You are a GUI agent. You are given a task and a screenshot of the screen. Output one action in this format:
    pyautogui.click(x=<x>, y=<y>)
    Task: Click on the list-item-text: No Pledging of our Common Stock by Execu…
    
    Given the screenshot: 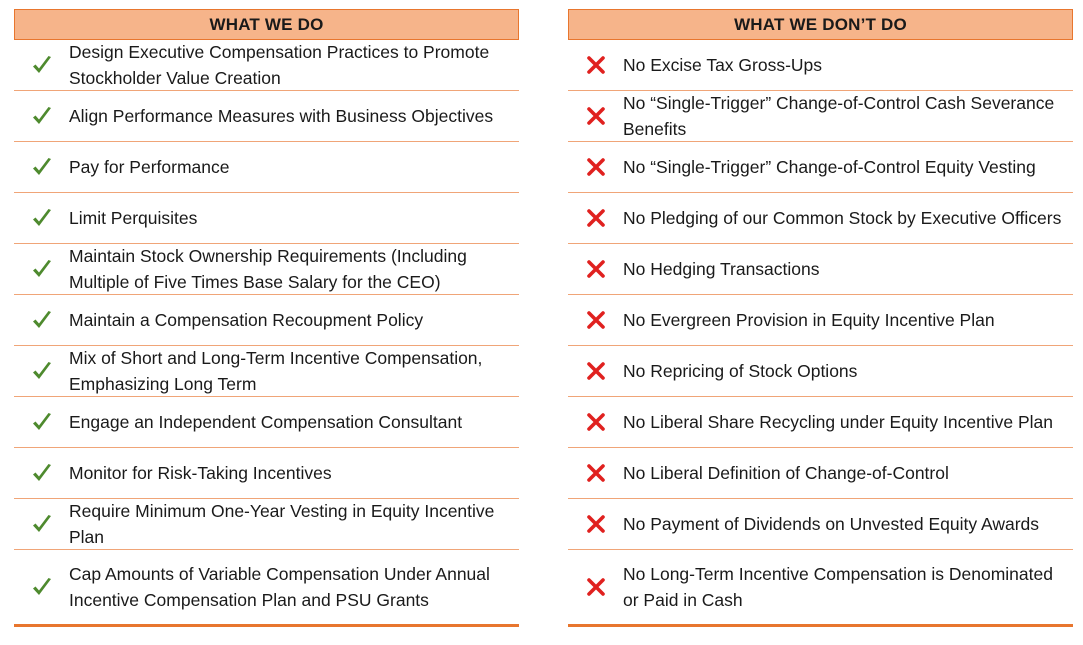 What is the action you would take?
    pyautogui.click(x=842, y=218)
    